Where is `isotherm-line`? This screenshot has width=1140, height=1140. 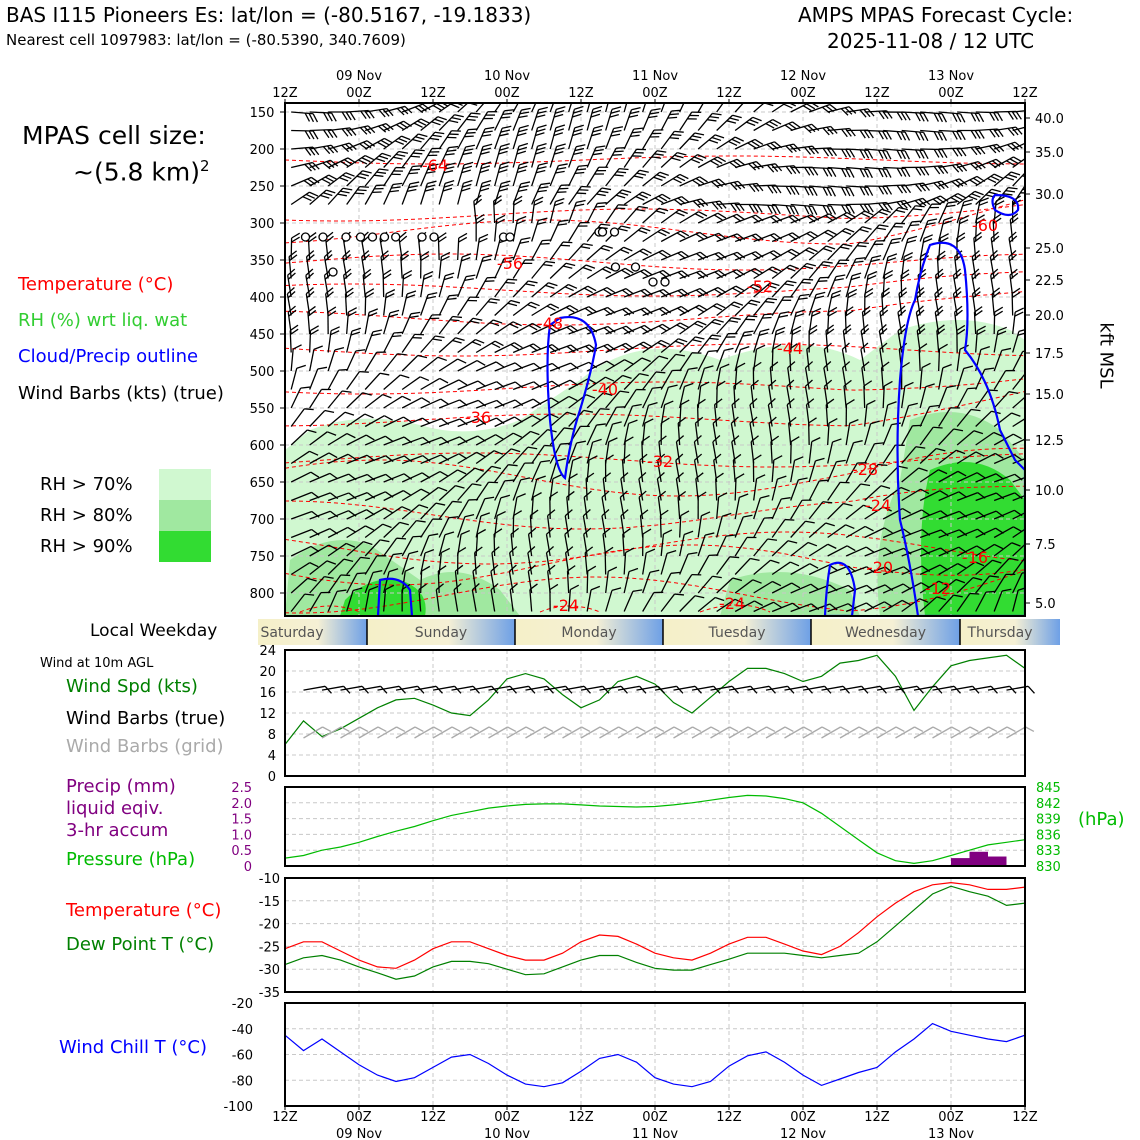 isotherm-line is located at coordinates (655, 409).